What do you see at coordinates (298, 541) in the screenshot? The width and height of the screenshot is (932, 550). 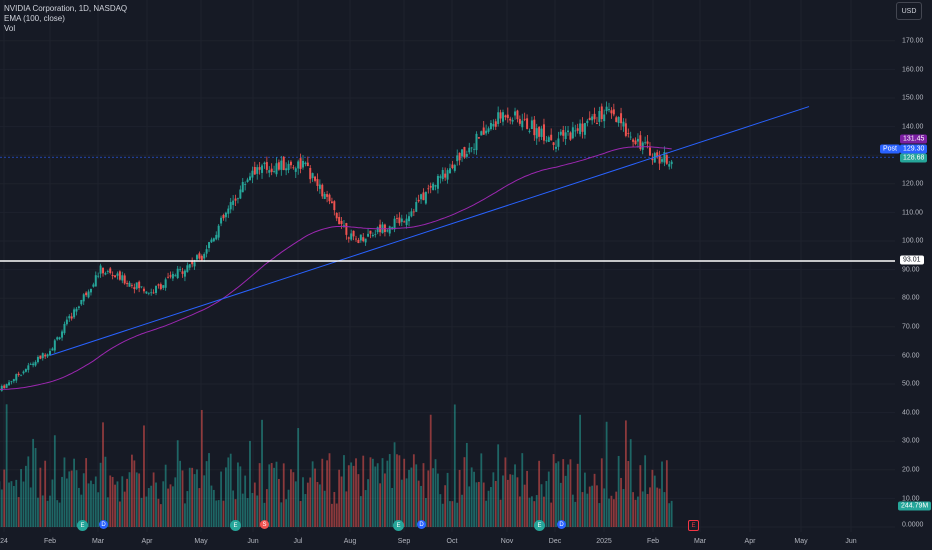 I see `time-axis-label: Jul` at bounding box center [298, 541].